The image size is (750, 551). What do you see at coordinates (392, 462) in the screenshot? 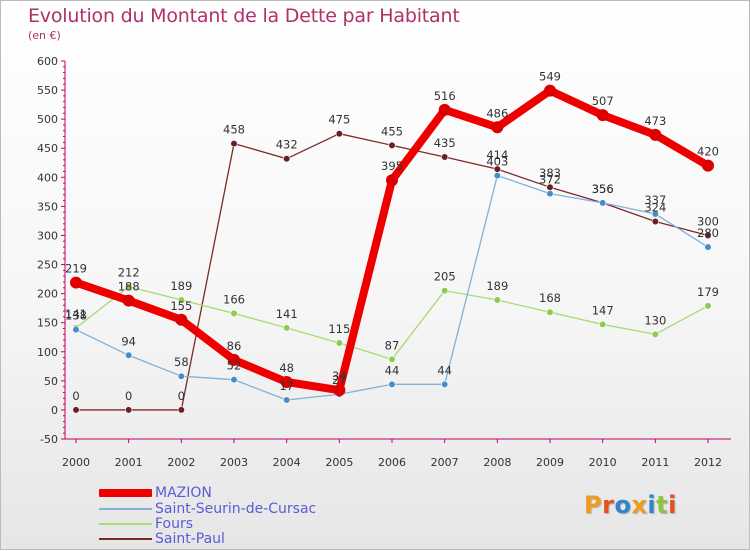
I see `x-tick-label: 2006` at bounding box center [392, 462].